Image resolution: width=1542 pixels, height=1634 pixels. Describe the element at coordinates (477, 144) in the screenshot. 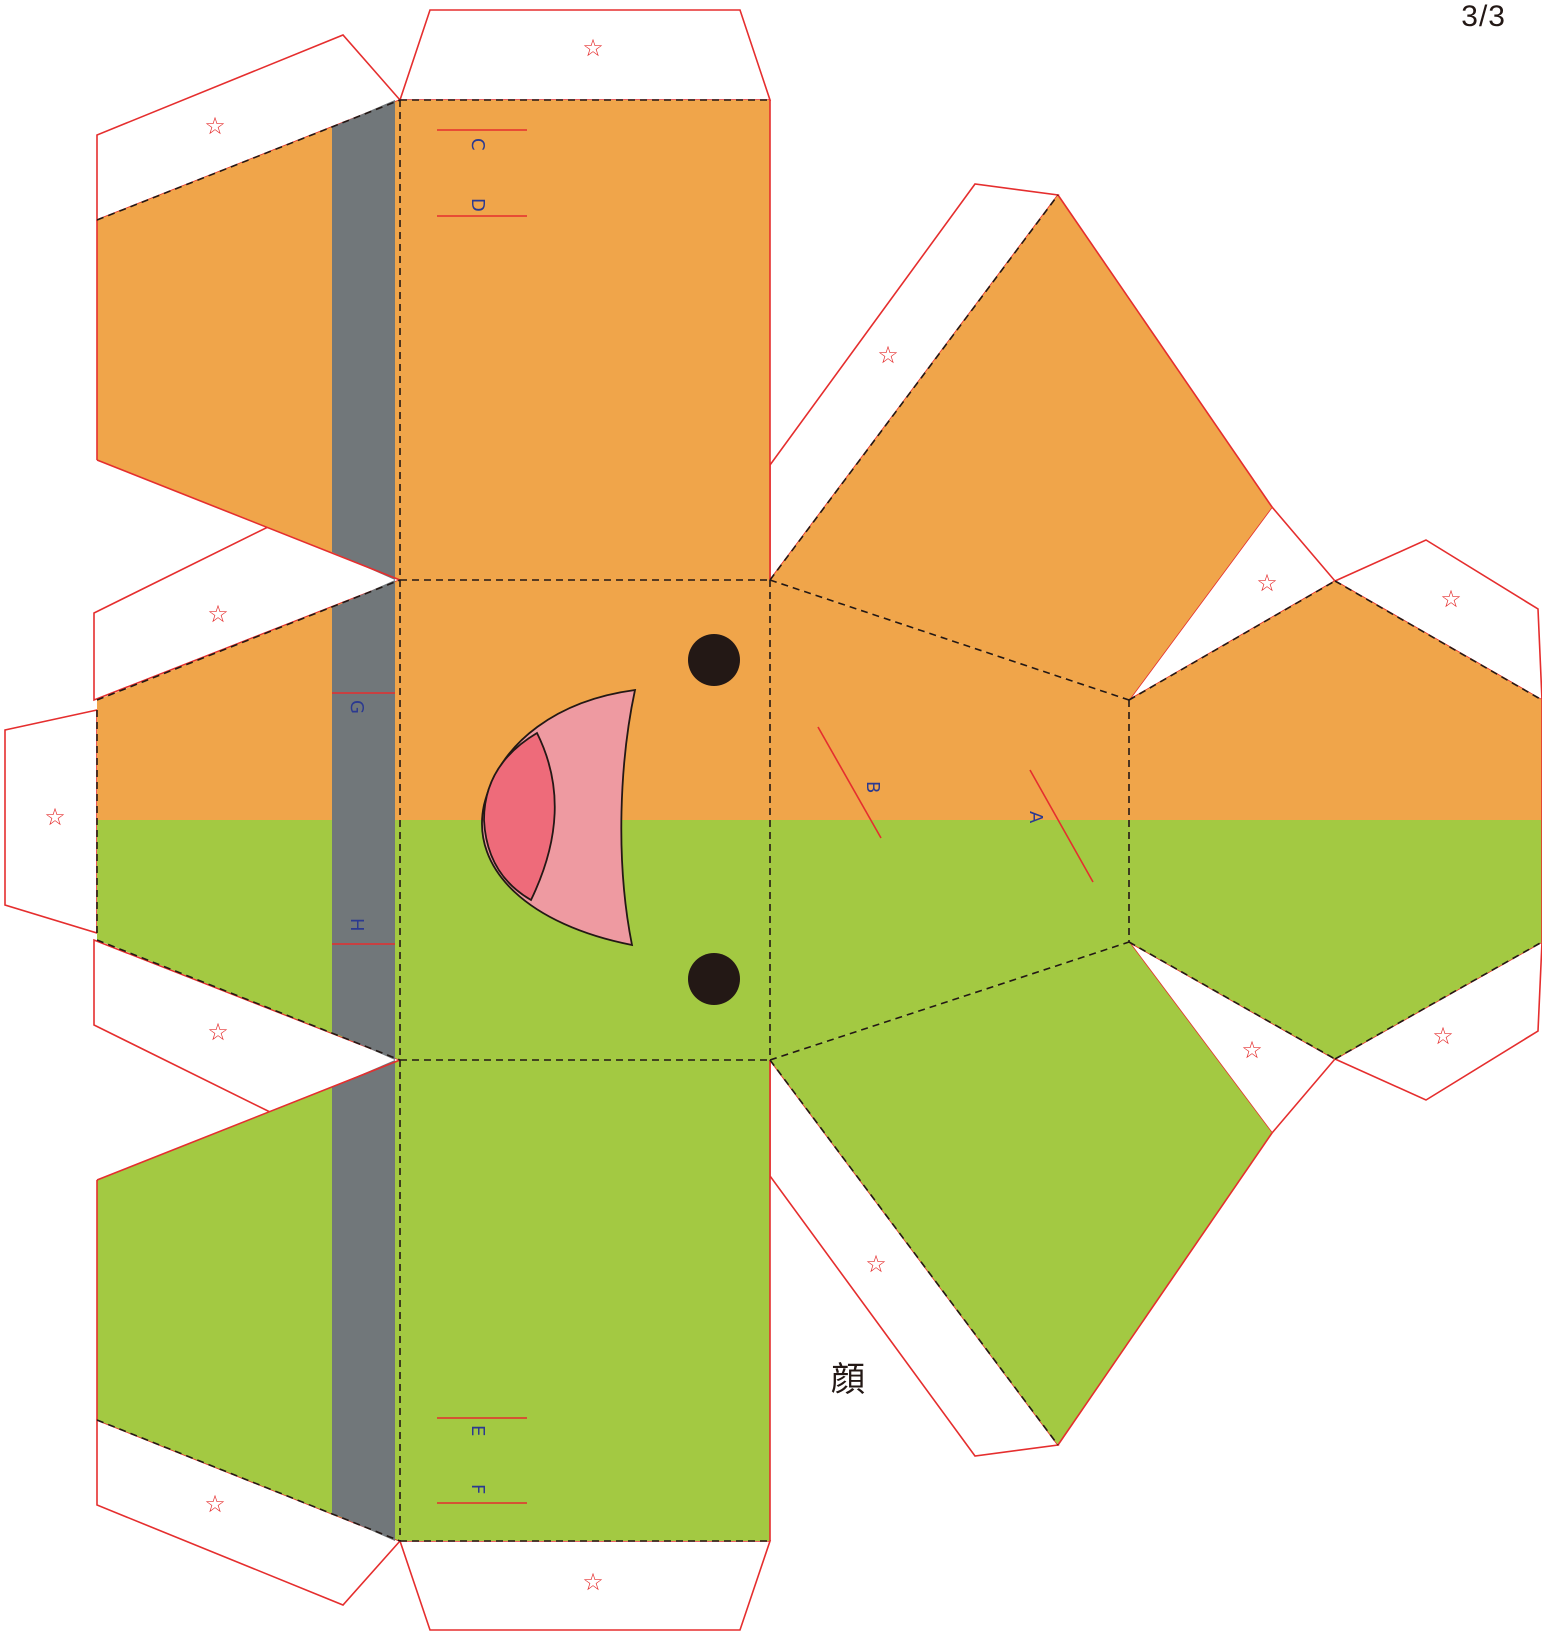

I see `label-c: C` at that location.